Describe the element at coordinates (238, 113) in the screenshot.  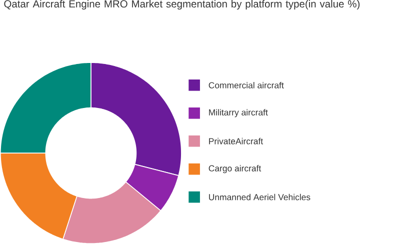
I see `legend-label: Militarry aircraft` at that location.